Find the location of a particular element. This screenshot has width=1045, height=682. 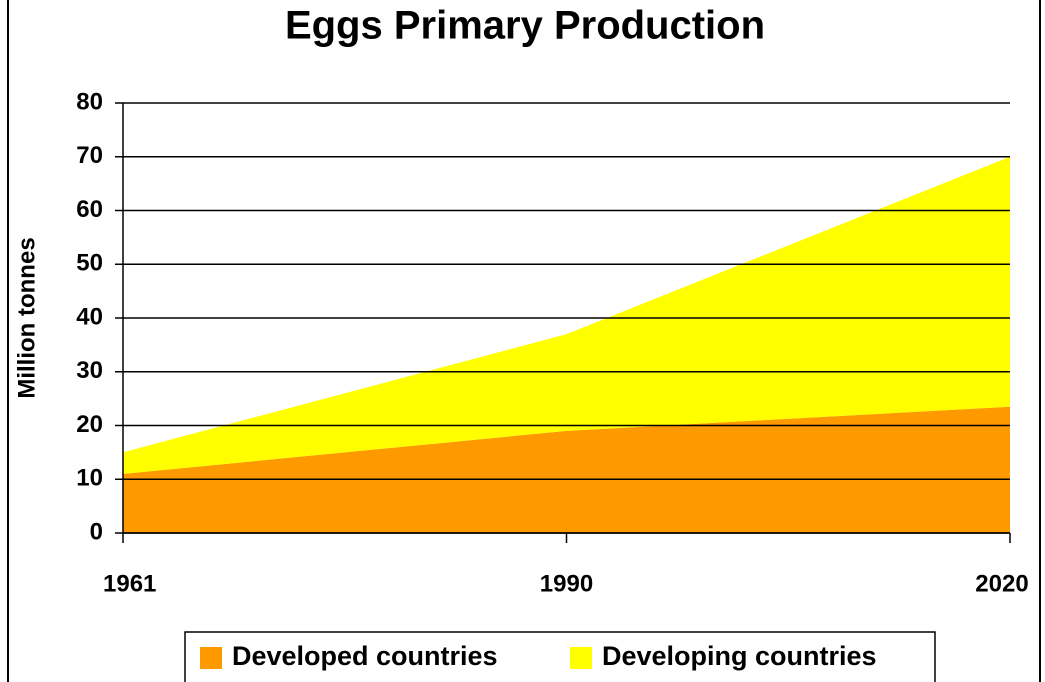

y-tick-label: 40 is located at coordinates (89, 316).